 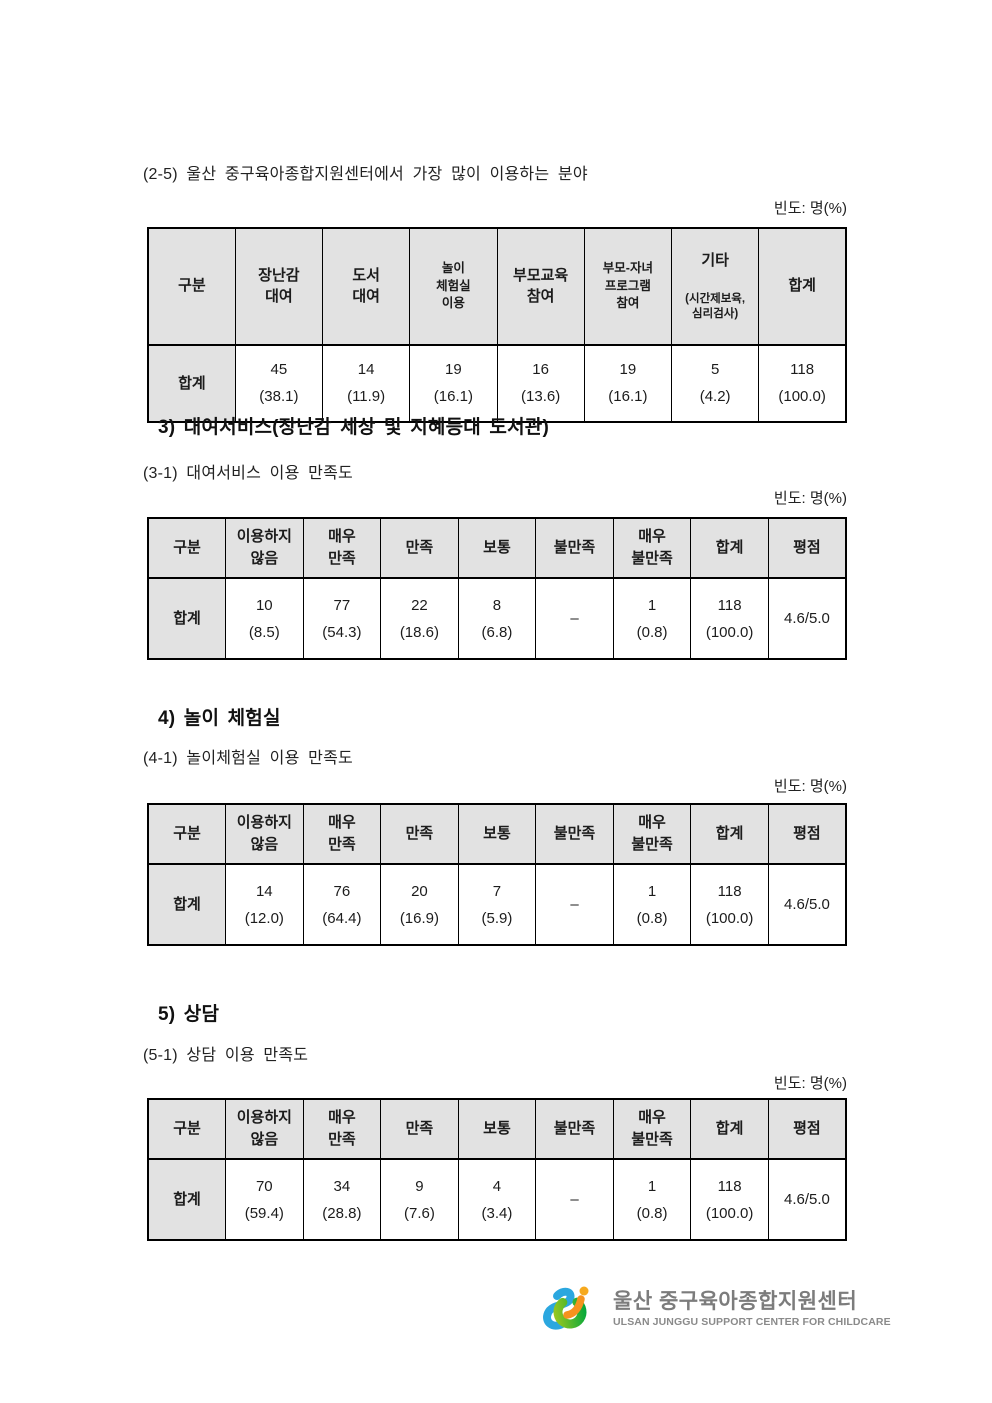 I want to click on section-2-5-title: (2-5) 울산 중구육아종합지원센터에서 가장 많이 이용하는 분야, so click(x=365, y=174).